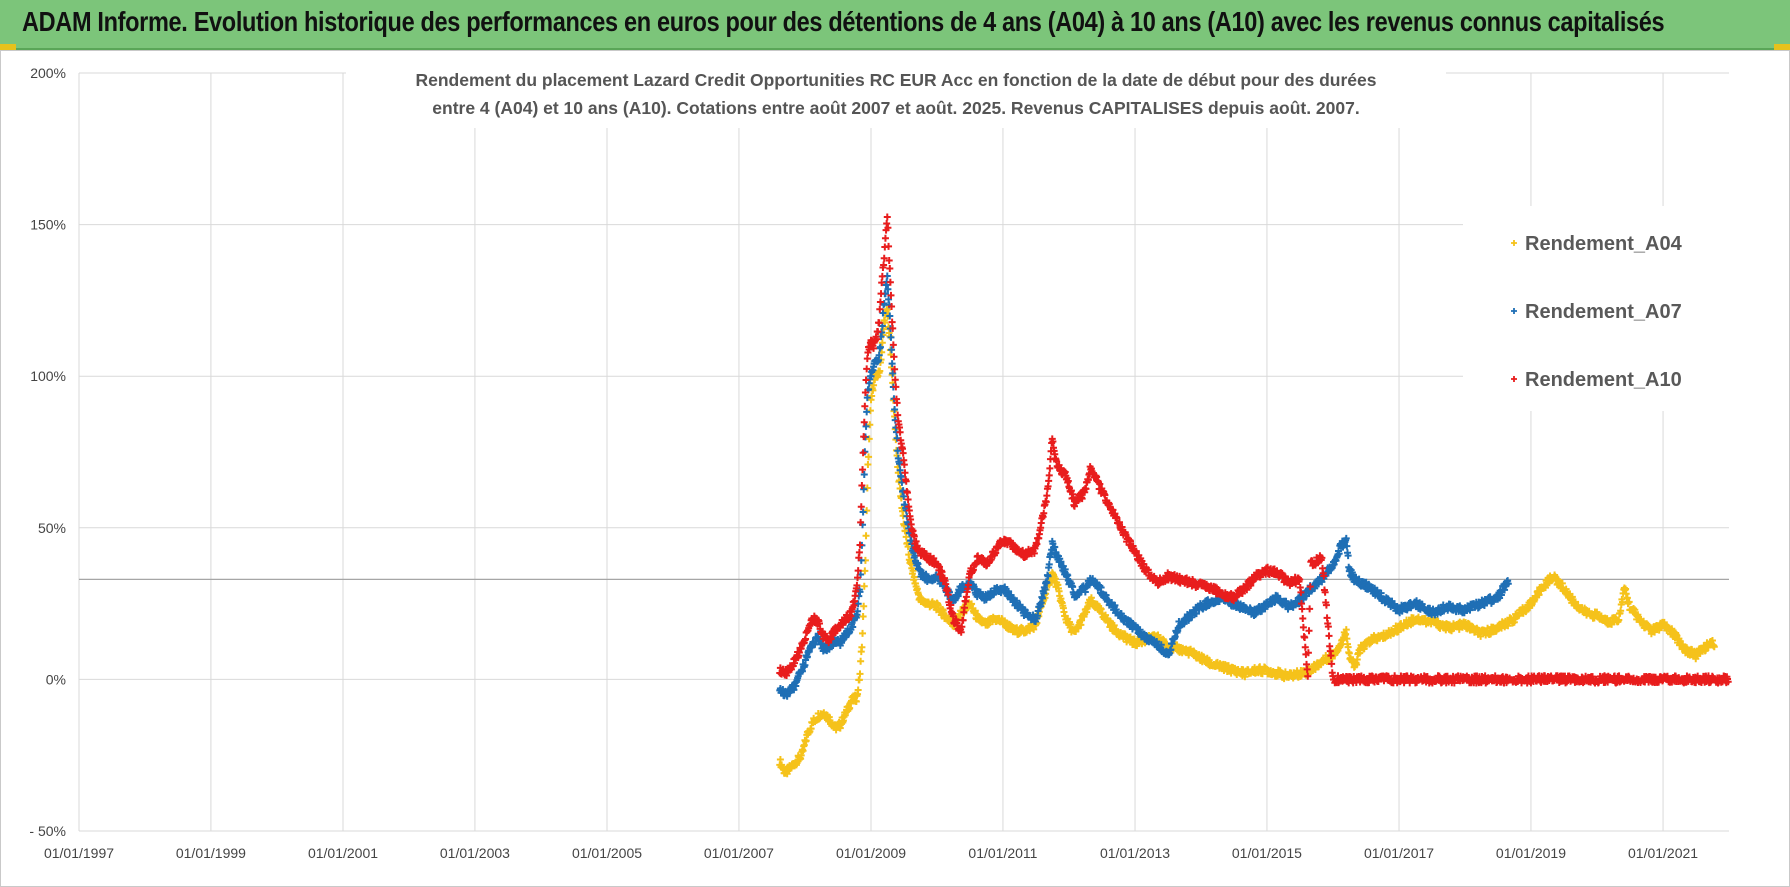  I want to click on x-tick-label: 01/01/2021, so click(1663, 853).